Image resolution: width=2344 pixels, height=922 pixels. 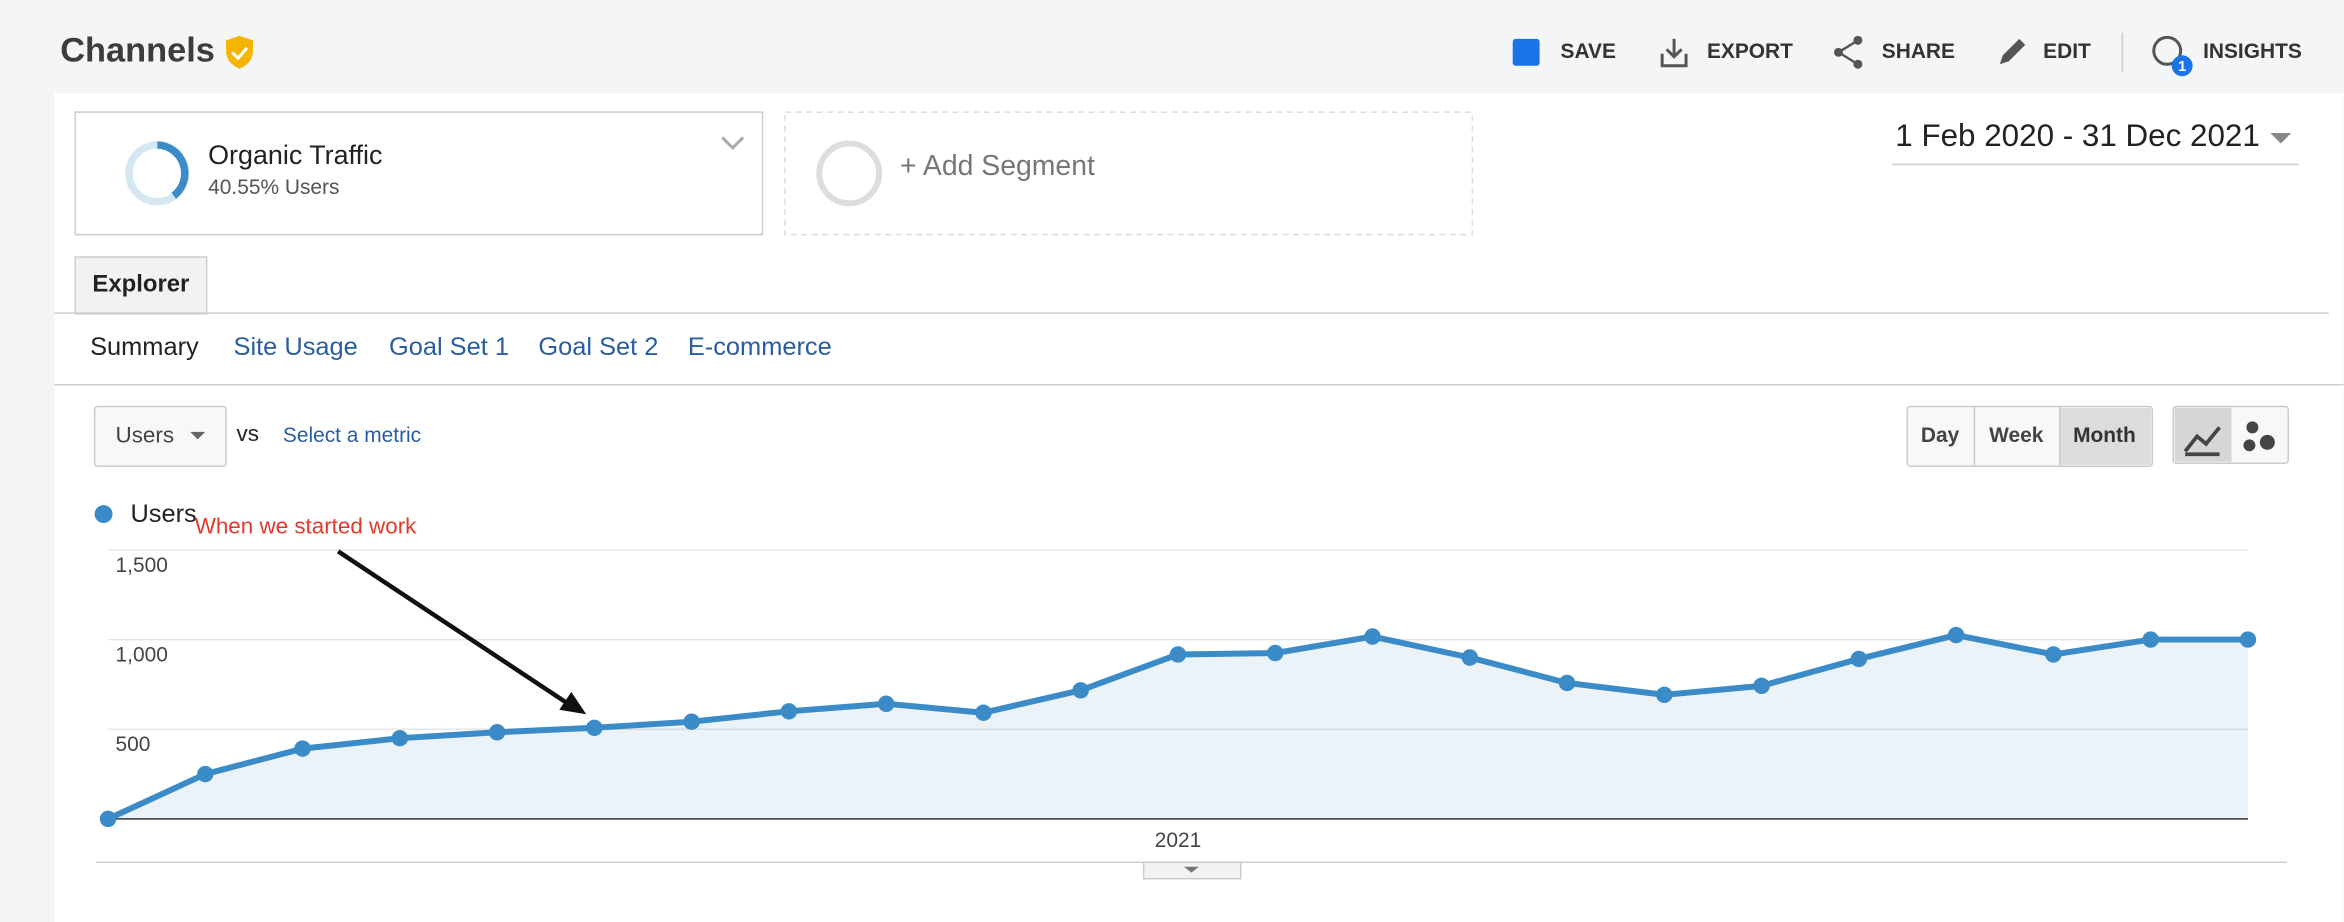 I want to click on insights-badge-bg, so click(x=2182, y=66).